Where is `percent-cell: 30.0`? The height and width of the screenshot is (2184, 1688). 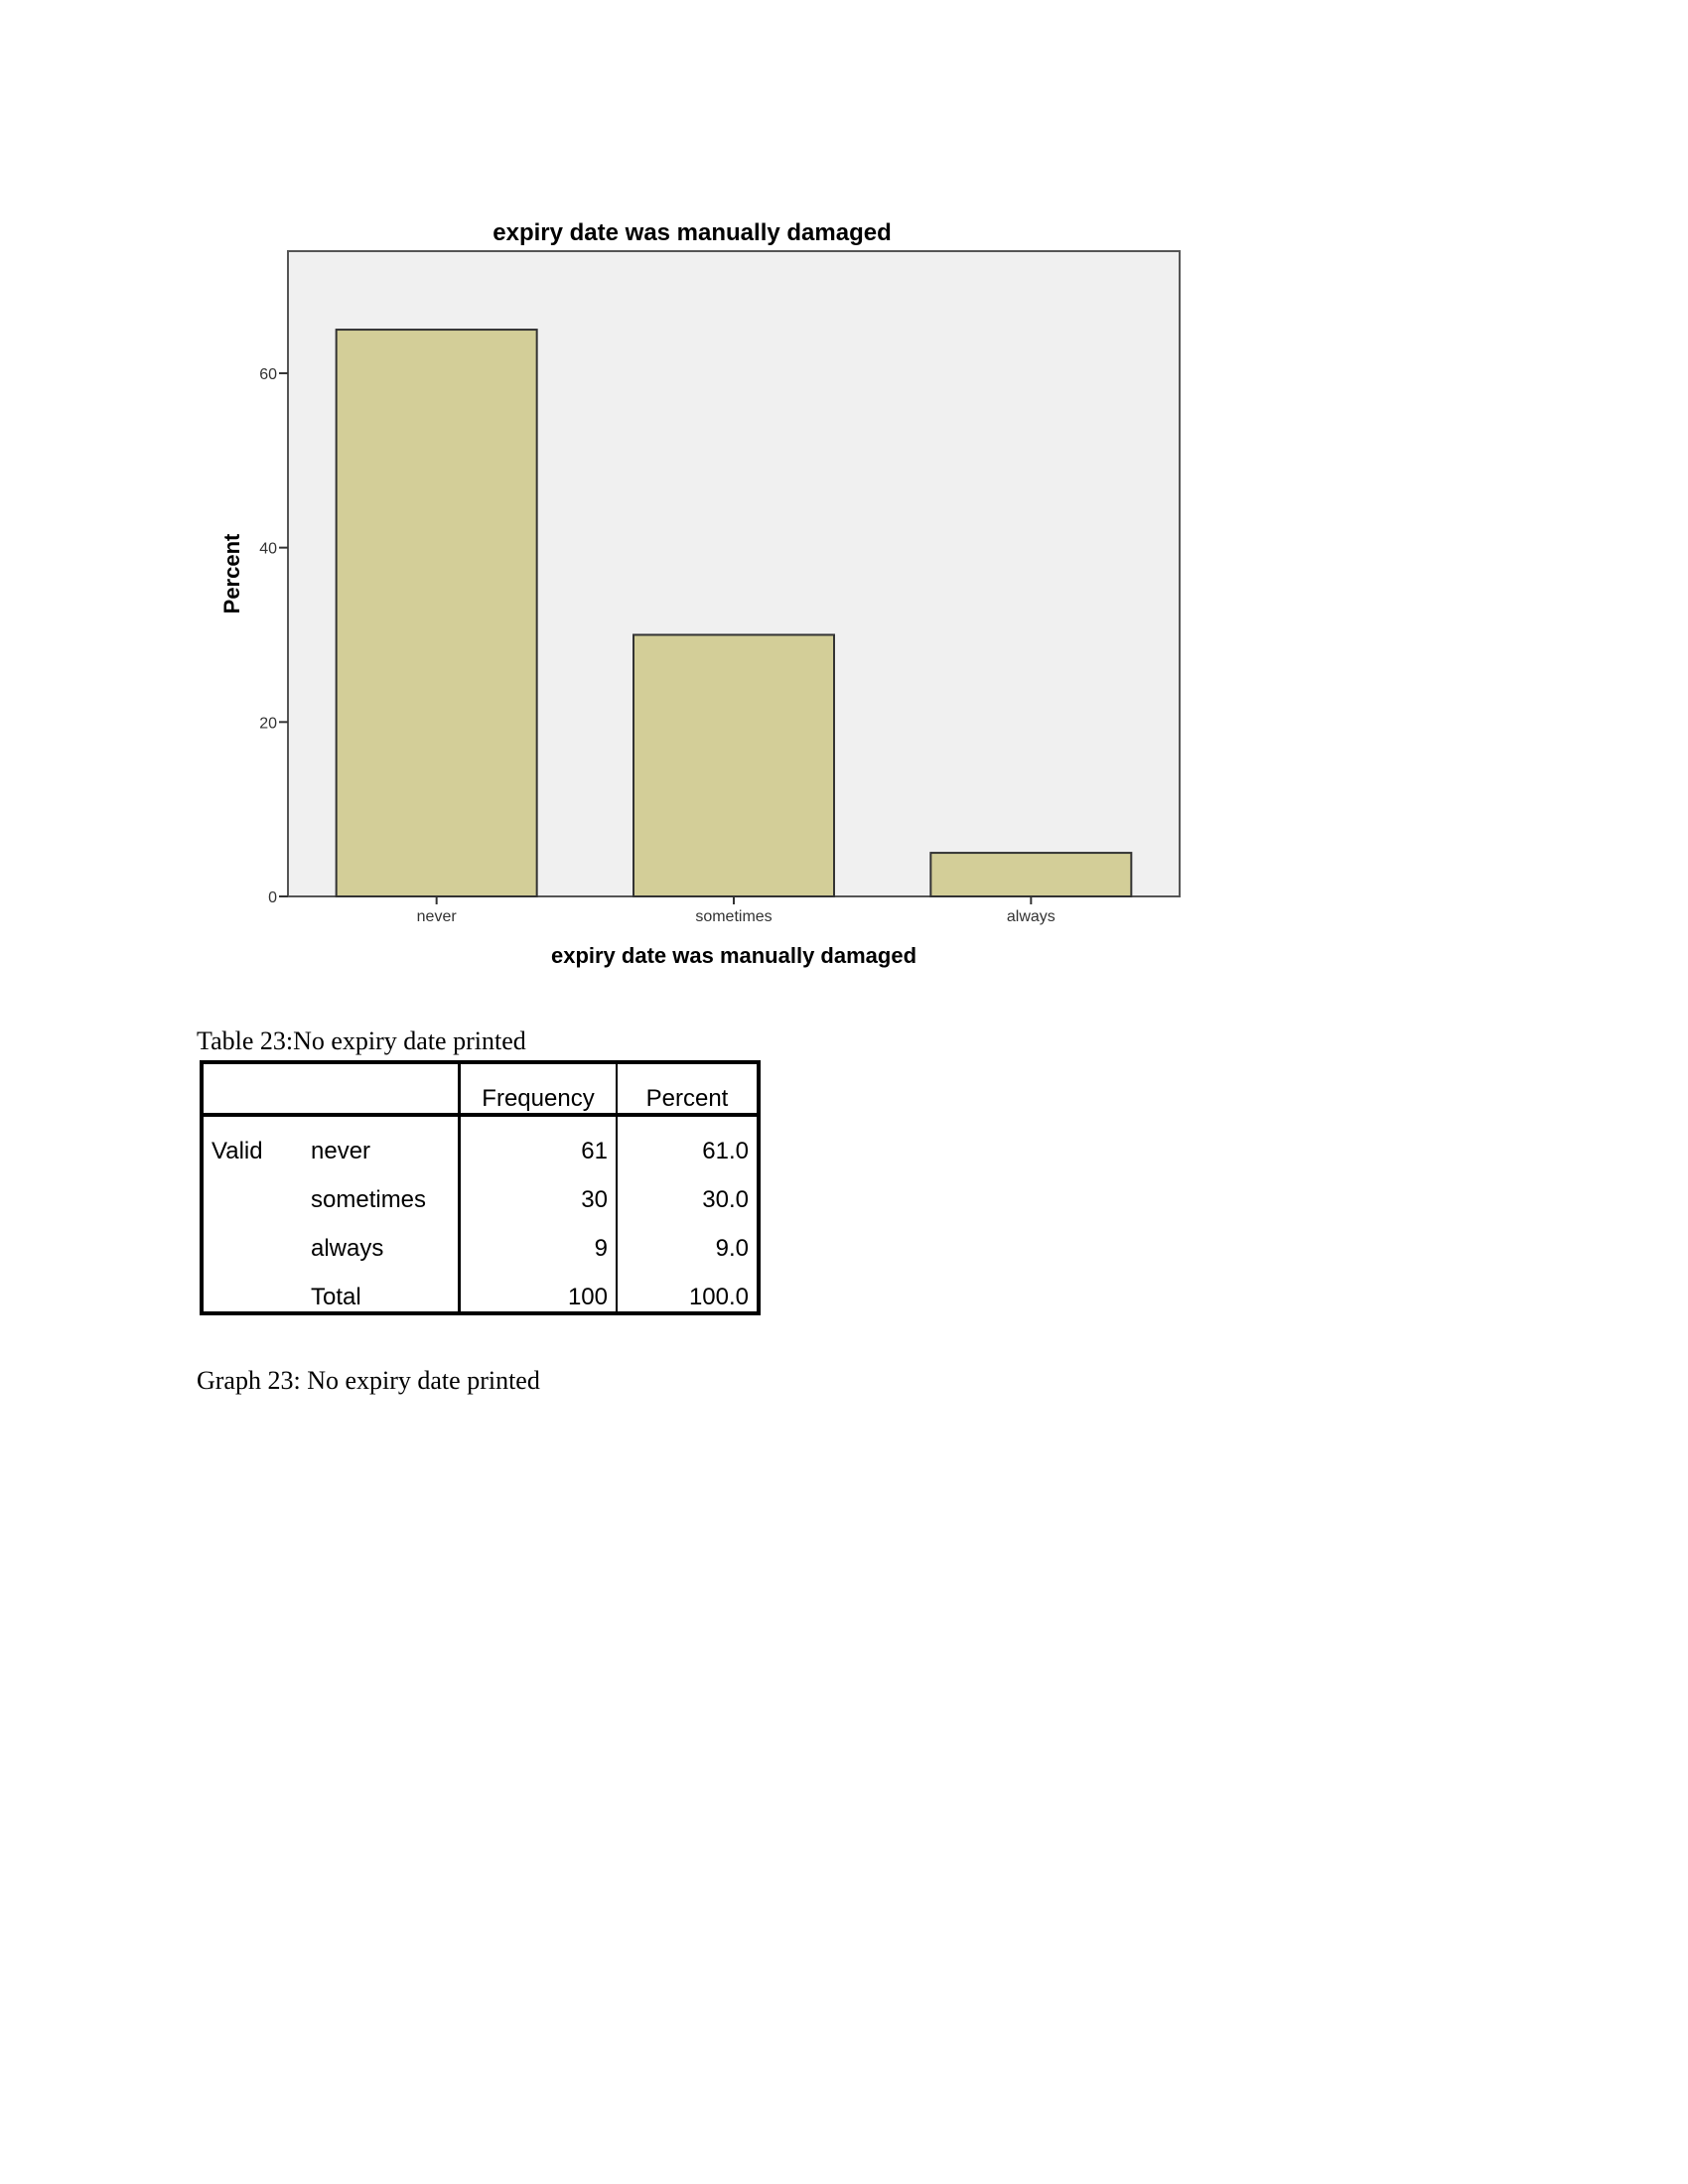 percent-cell: 30.0 is located at coordinates (725, 1199).